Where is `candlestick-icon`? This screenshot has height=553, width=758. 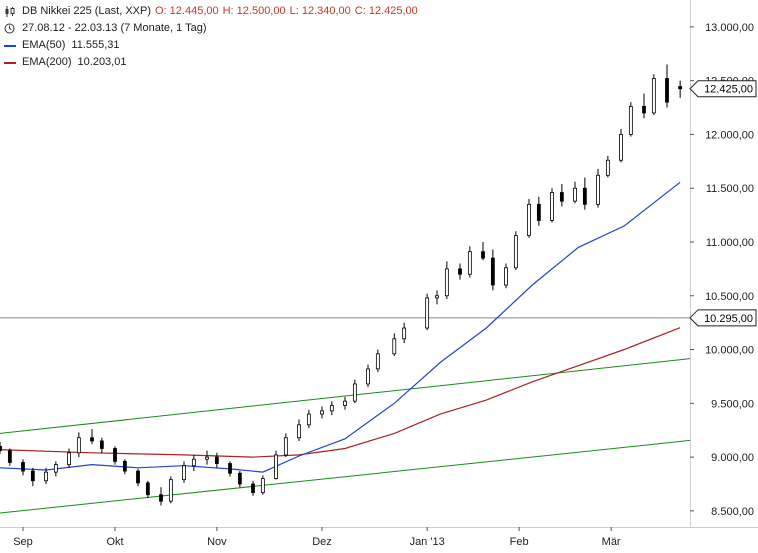 candlestick-icon is located at coordinates (11, 11).